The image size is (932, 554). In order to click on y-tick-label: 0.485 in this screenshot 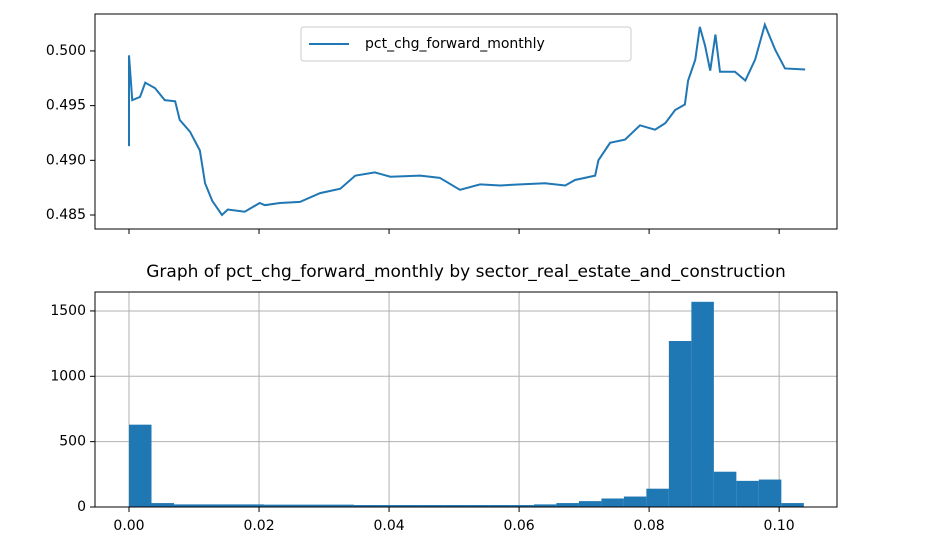, I will do `click(66, 215)`.